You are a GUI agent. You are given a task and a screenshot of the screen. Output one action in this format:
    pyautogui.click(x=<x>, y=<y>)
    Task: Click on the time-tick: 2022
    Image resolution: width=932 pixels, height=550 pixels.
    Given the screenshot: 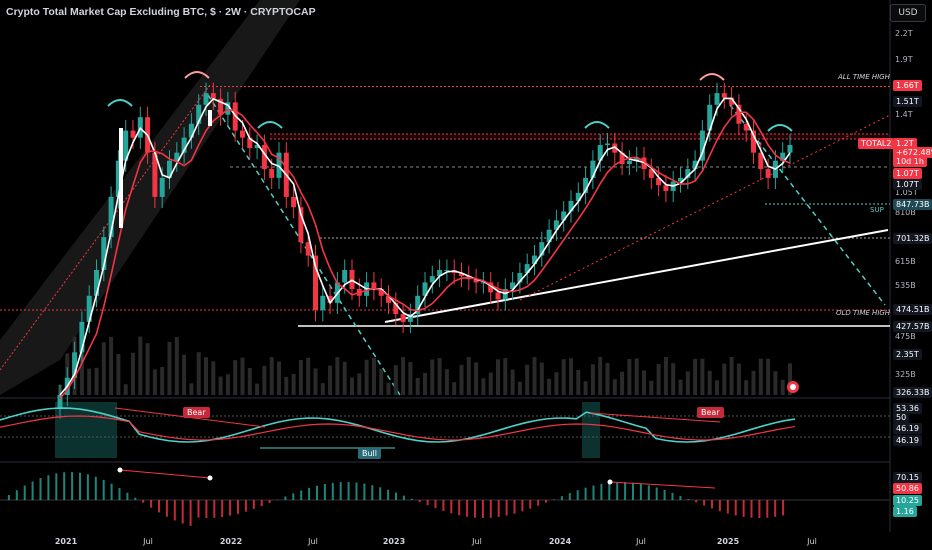 What is the action you would take?
    pyautogui.click(x=231, y=541)
    